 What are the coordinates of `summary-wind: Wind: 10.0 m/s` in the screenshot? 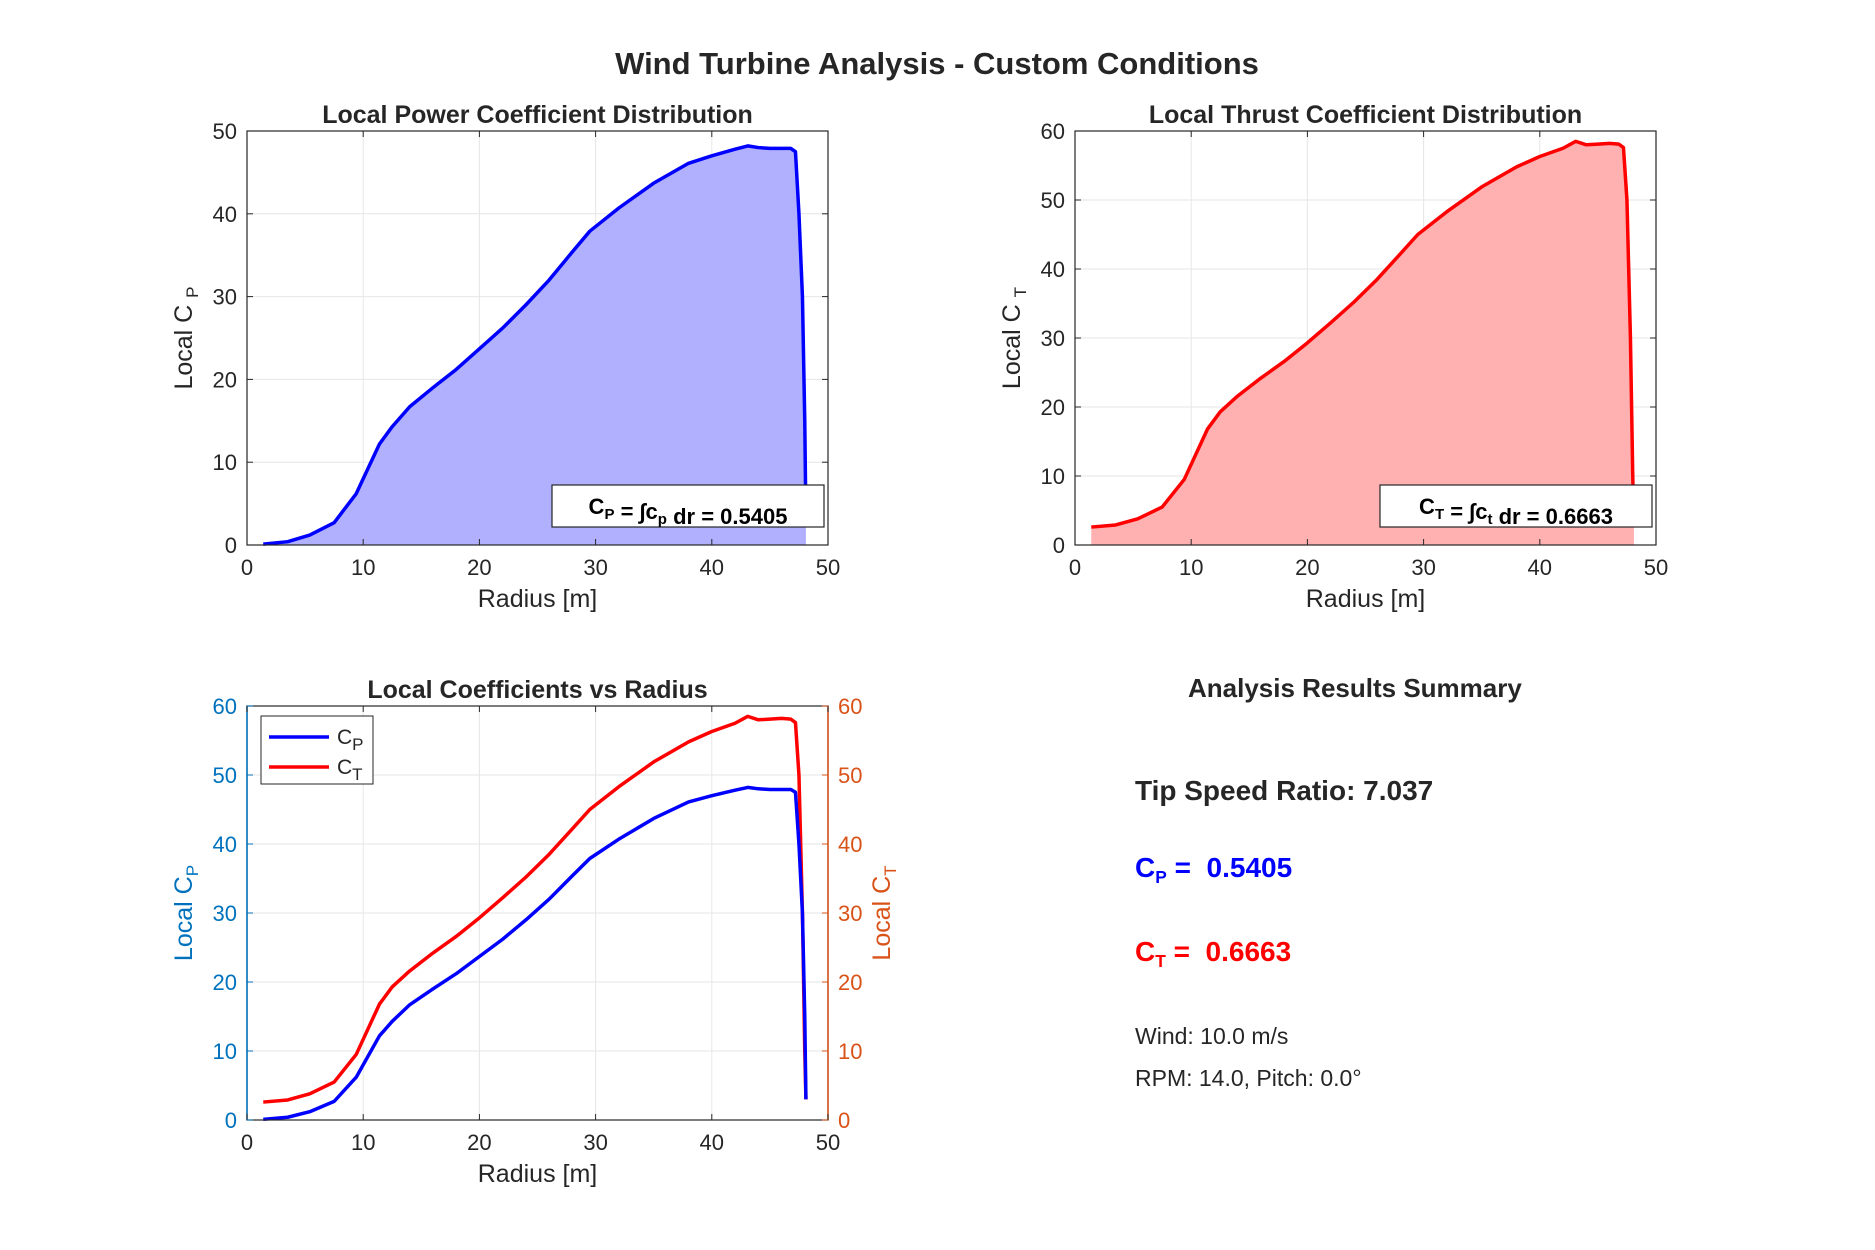 It's located at (1212, 1036).